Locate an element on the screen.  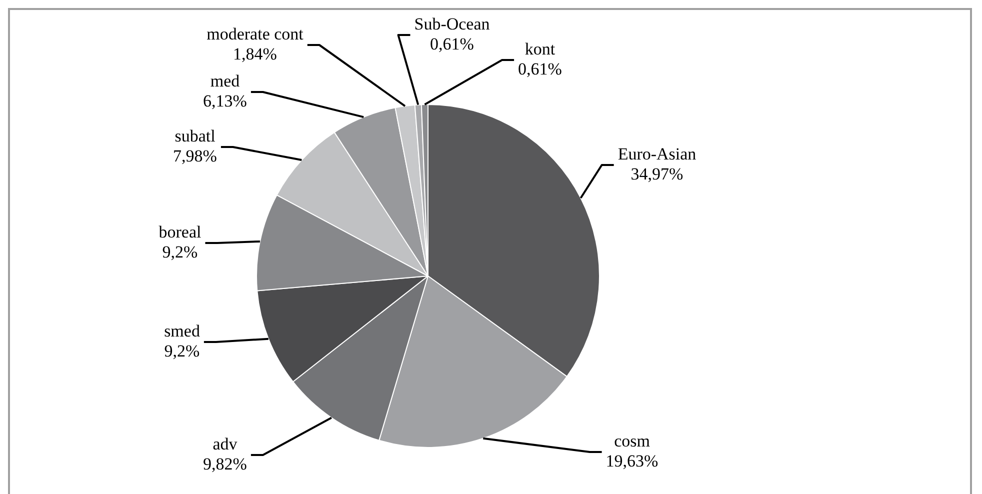
data-label: 7,98% is located at coordinates (195, 156).